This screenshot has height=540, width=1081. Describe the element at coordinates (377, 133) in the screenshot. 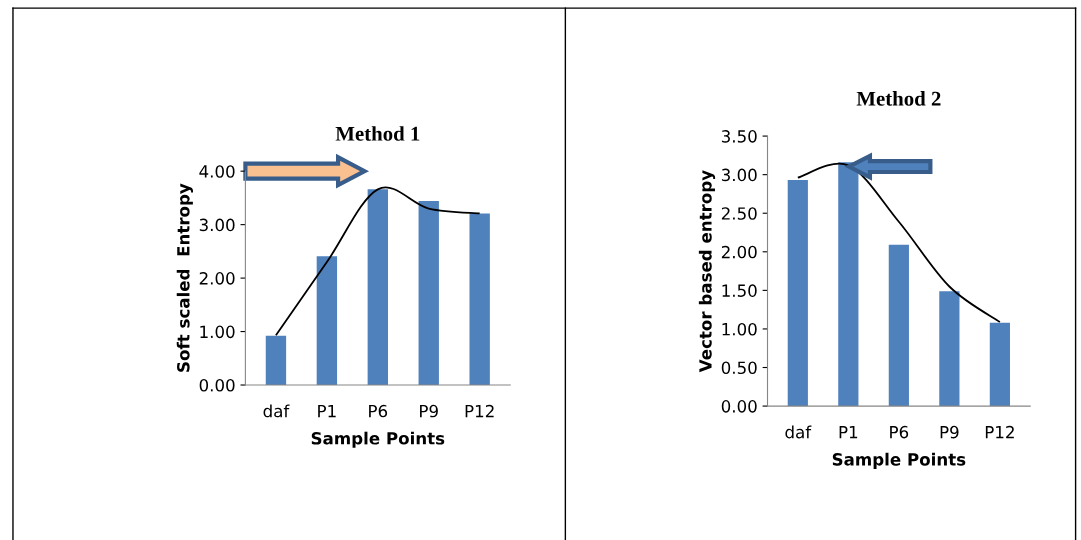

I see `chart-title: Method 1` at that location.